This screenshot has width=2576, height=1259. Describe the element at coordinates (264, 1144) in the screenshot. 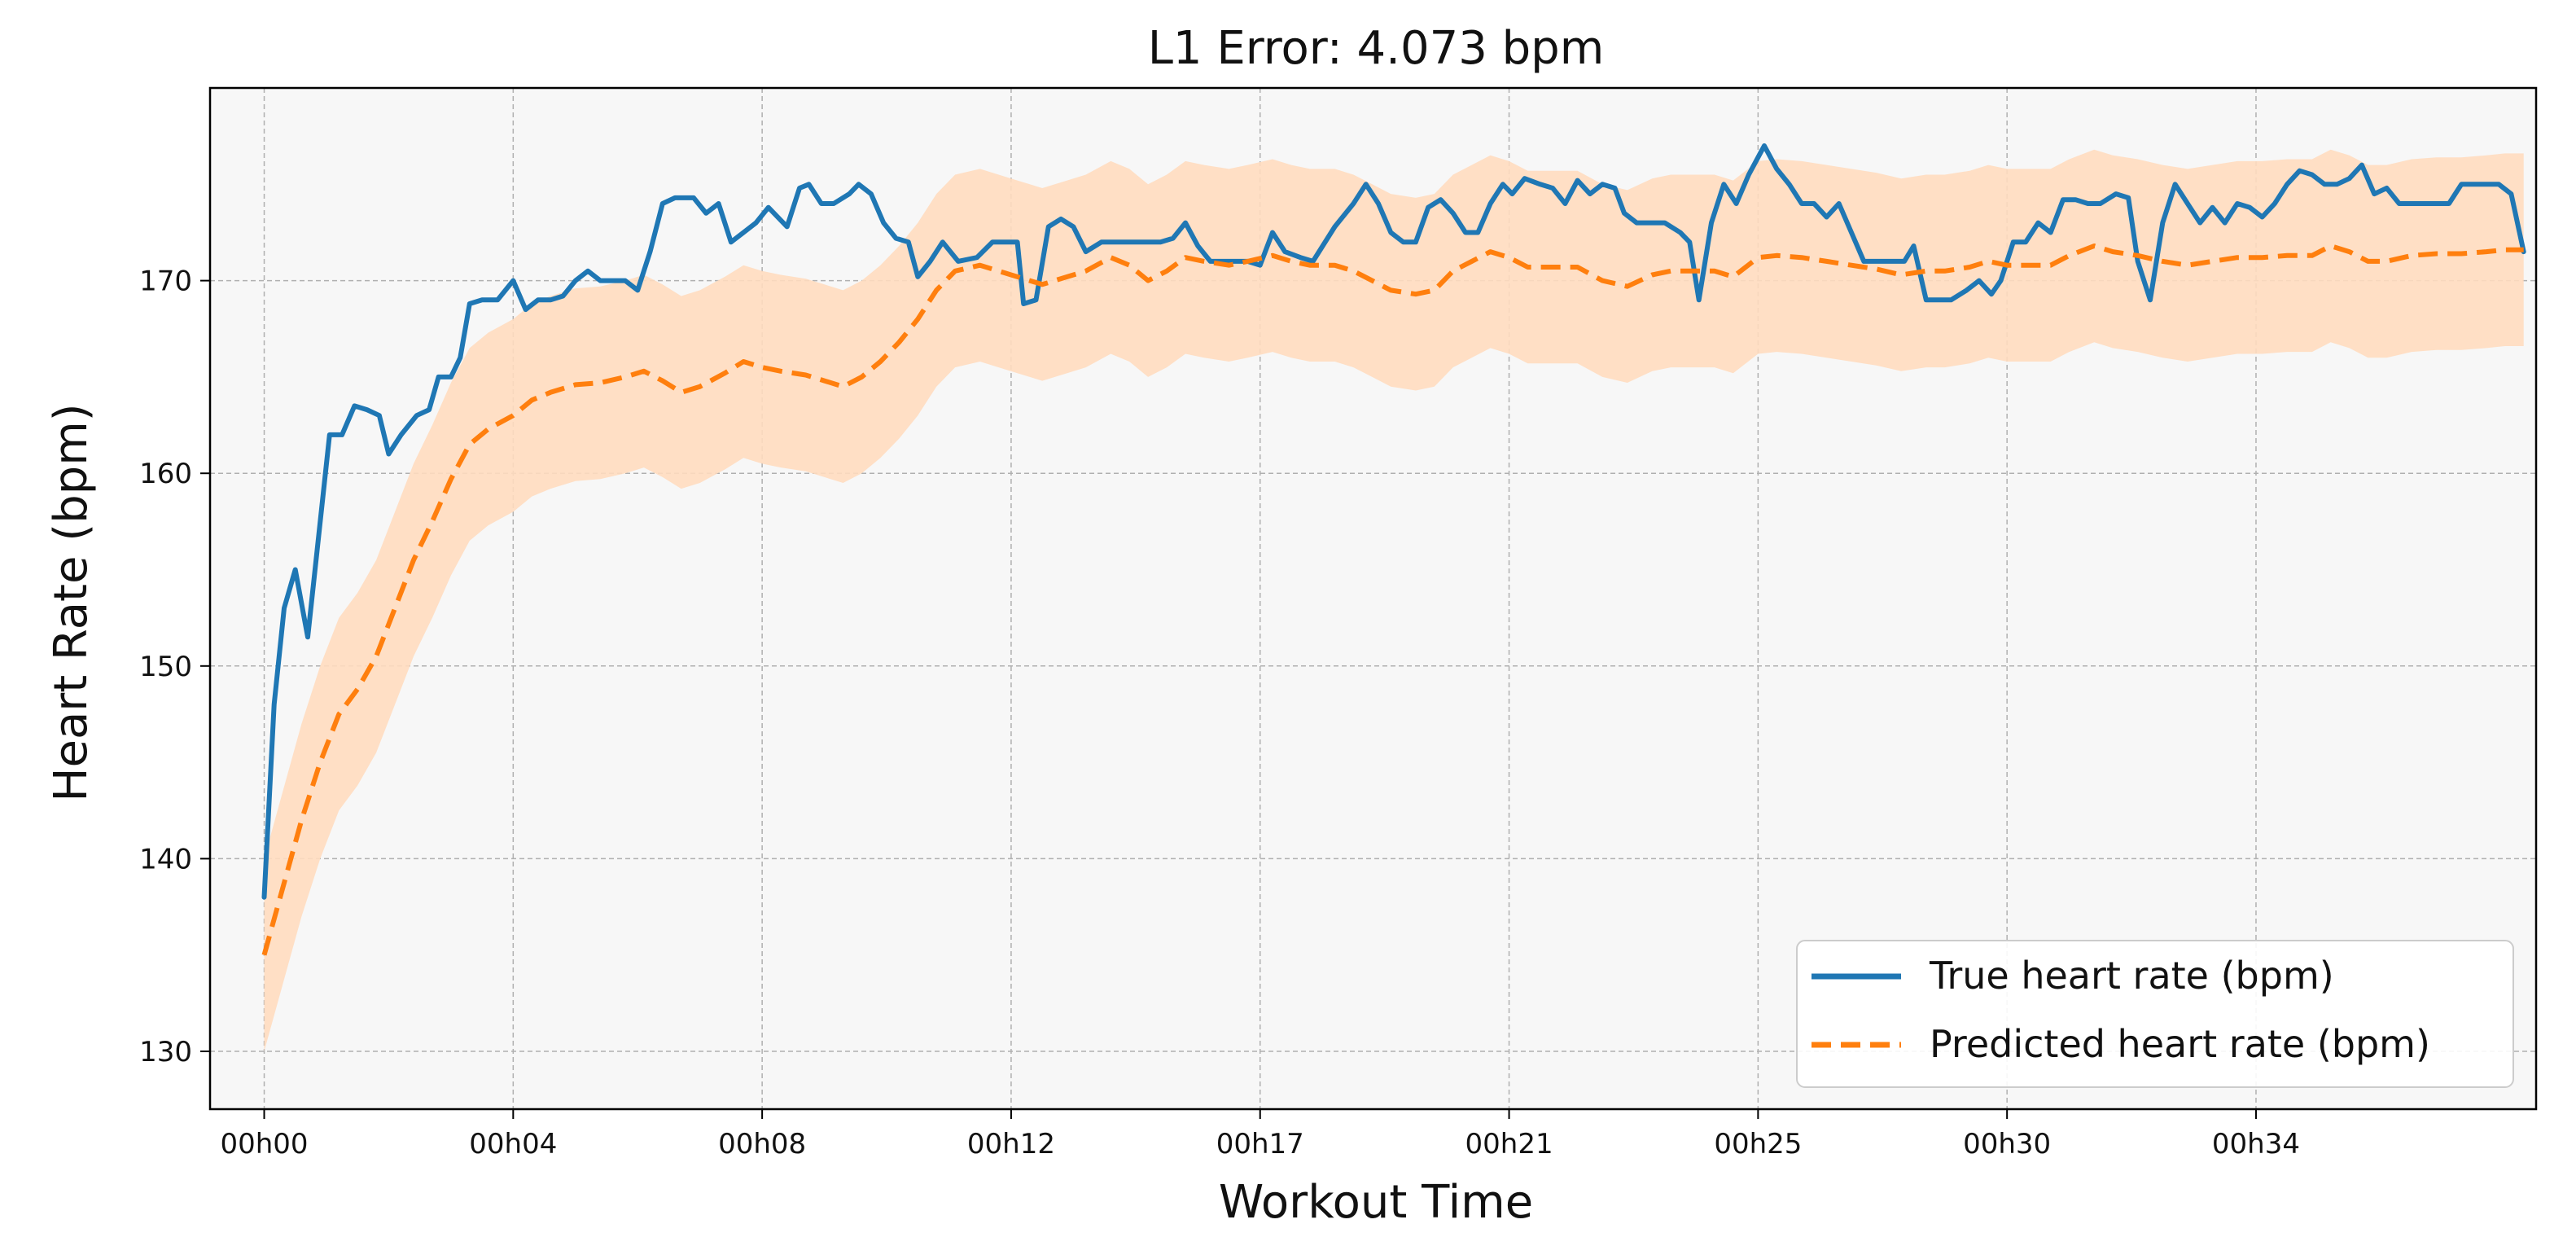

I see `x-tick-label: 00h00` at that location.